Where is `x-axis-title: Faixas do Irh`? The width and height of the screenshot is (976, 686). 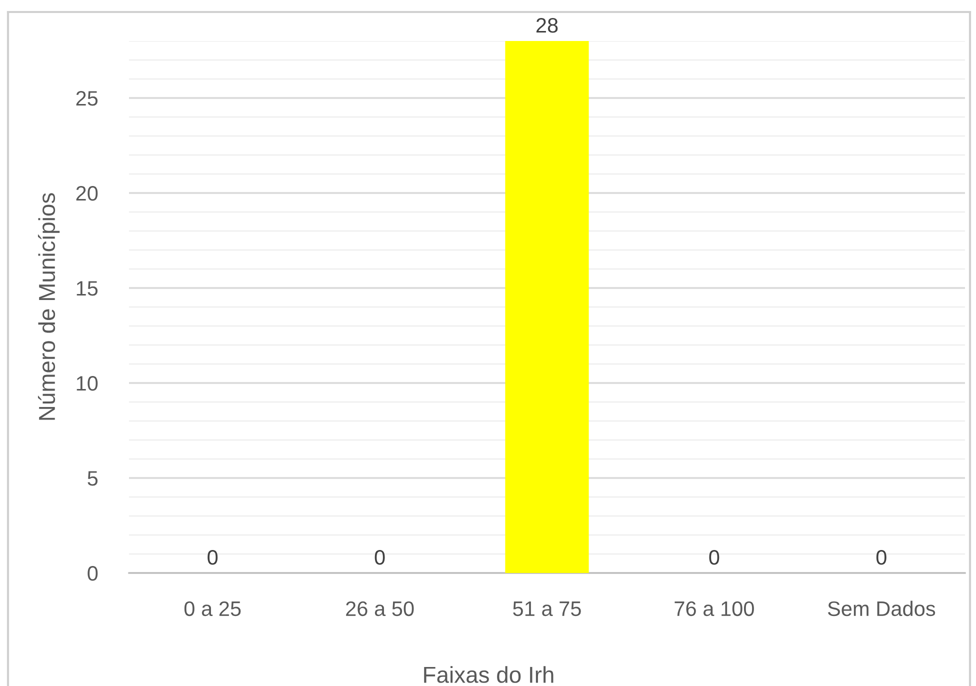
x-axis-title: Faixas do Irh is located at coordinates (489, 674).